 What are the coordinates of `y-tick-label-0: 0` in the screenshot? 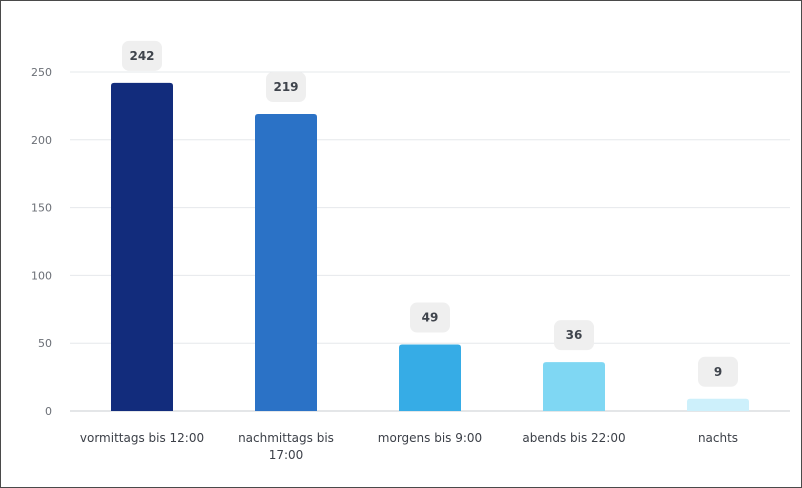 It's located at (48, 411).